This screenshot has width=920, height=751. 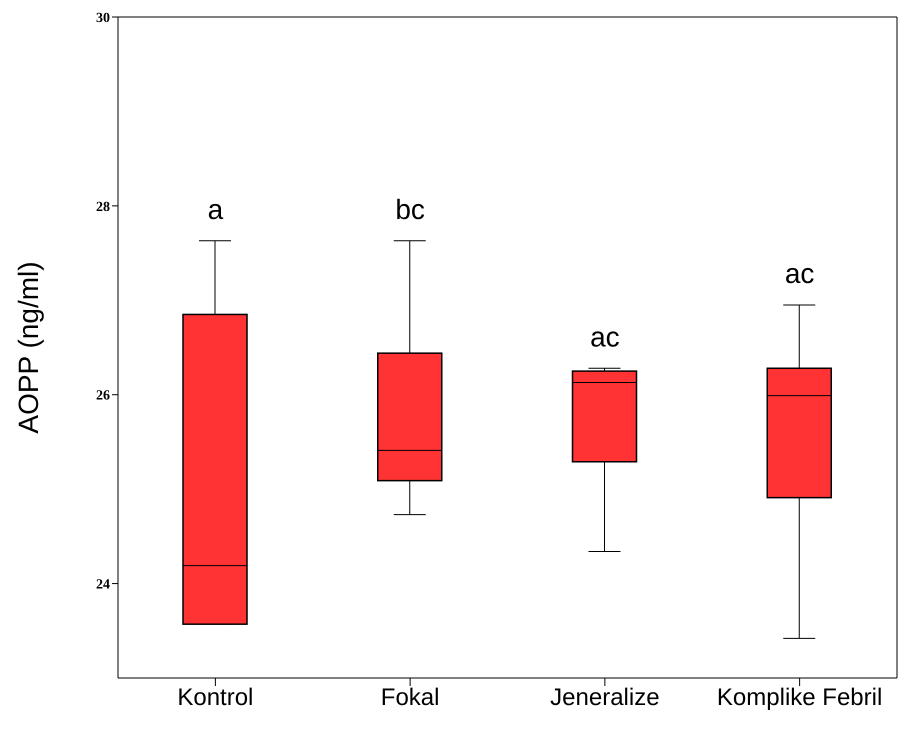 I want to click on y-axis-title: AOPP (ng/ml), so click(x=28, y=347).